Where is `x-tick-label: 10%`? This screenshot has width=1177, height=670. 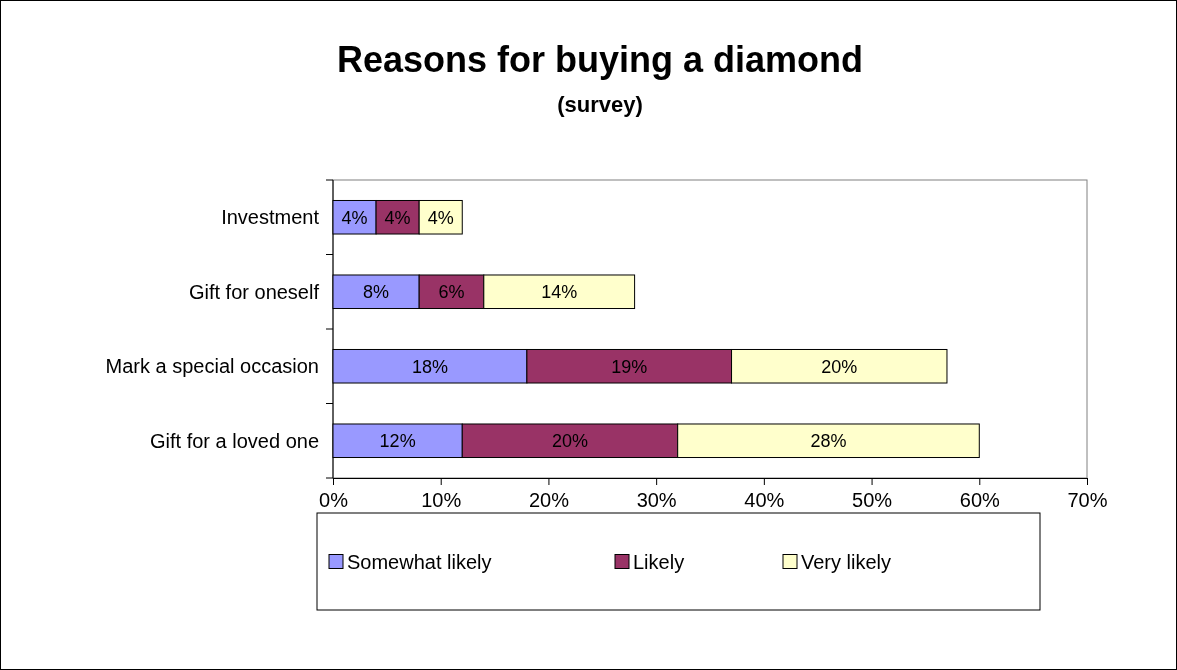 x-tick-label: 10% is located at coordinates (441, 500).